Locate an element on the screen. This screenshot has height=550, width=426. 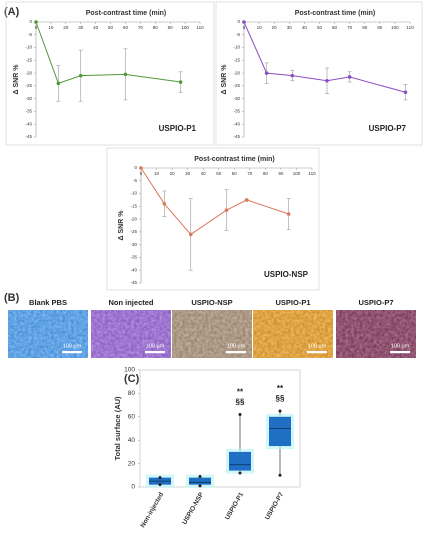
panel-label: (C) is located at coordinates (132, 379).